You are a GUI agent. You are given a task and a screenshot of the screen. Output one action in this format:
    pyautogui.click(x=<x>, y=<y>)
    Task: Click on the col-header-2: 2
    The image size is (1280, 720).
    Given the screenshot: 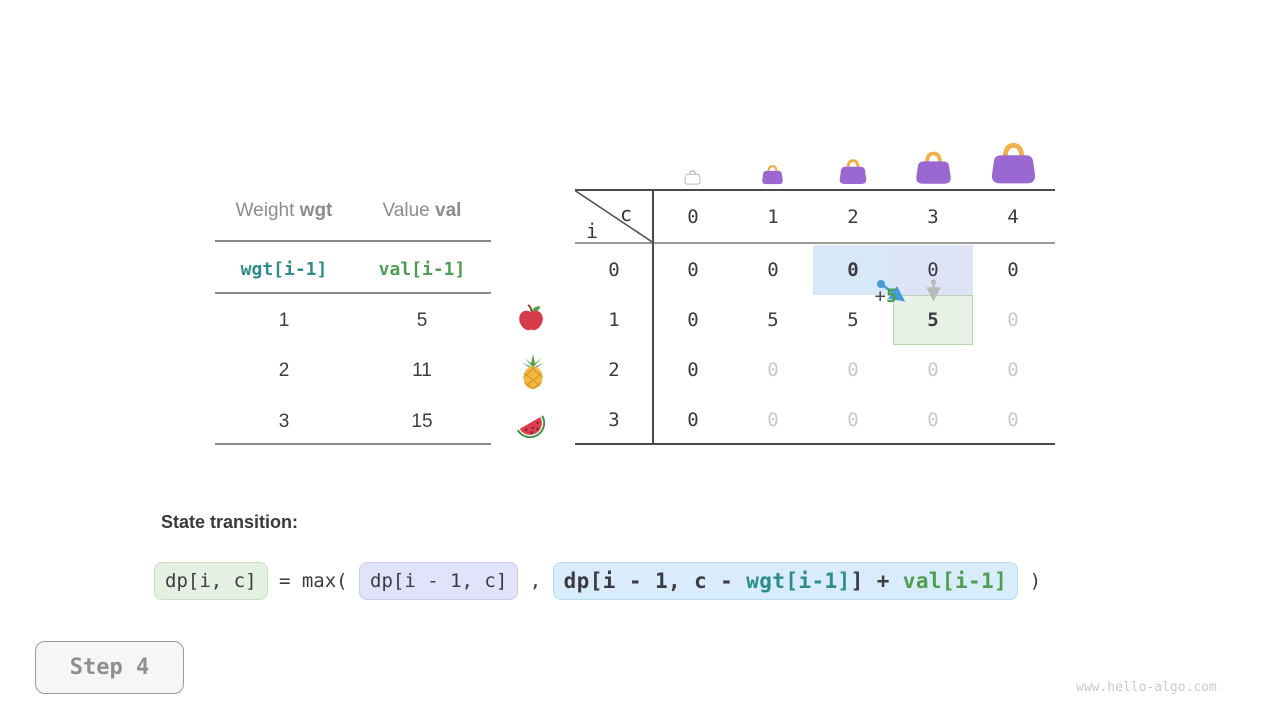 What is the action you would take?
    pyautogui.click(x=853, y=217)
    